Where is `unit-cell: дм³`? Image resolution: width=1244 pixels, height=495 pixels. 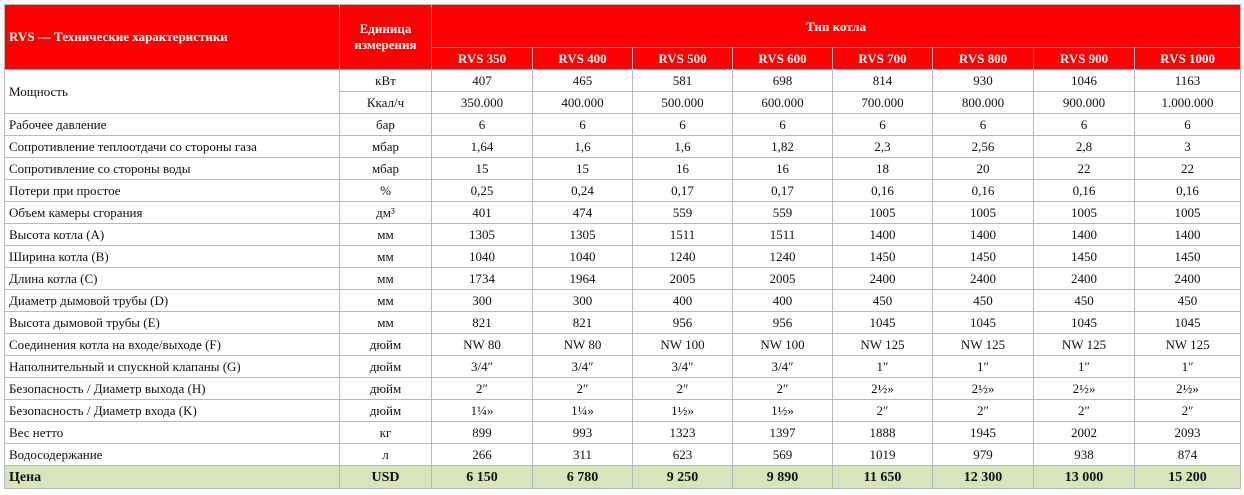 unit-cell: дм³ is located at coordinates (385, 212).